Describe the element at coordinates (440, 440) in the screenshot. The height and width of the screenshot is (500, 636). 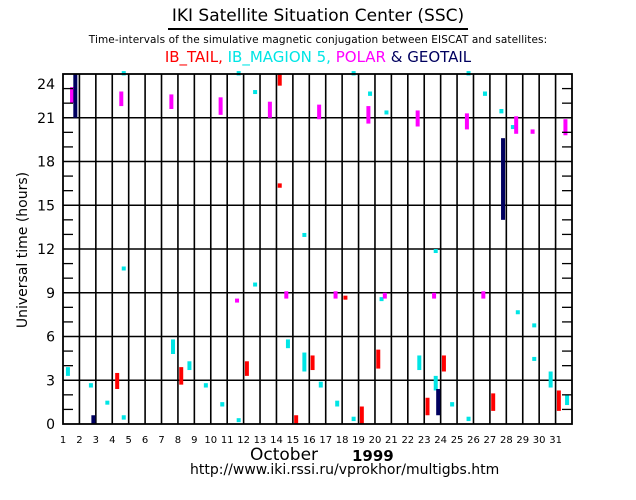
I see `x-tick-label: 24` at that location.